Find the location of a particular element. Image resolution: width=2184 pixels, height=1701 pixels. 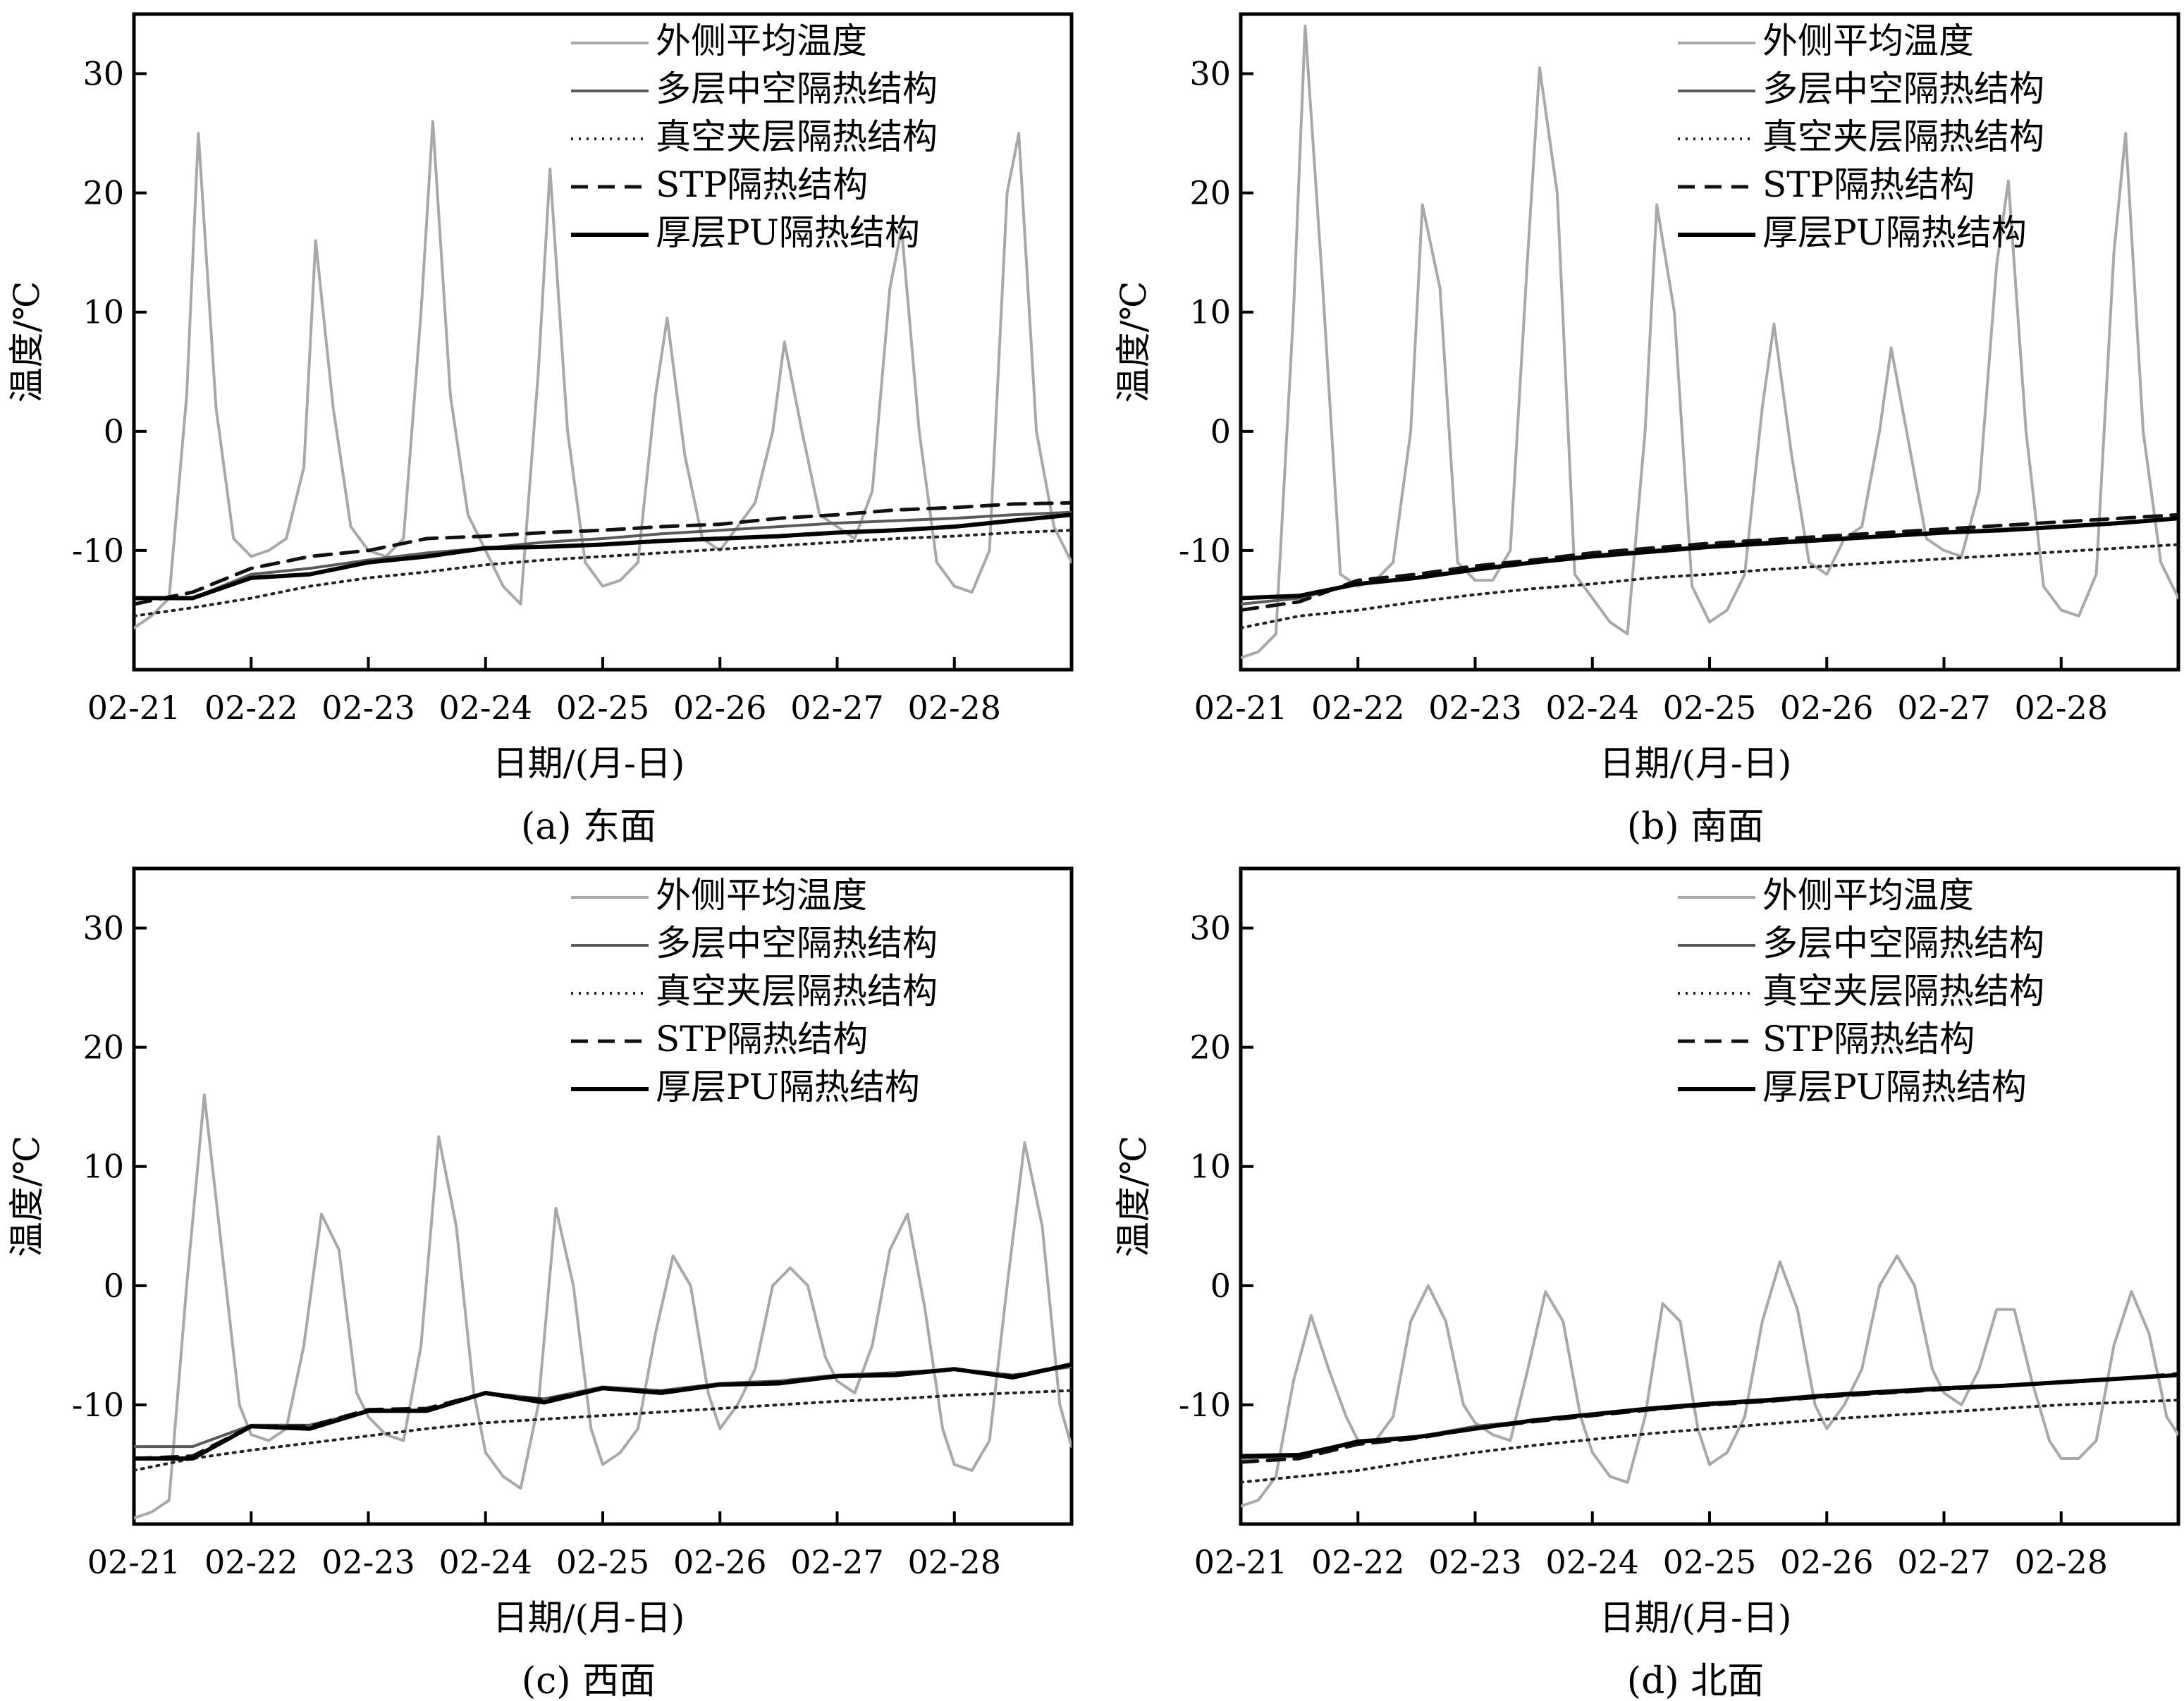

panel-caption: (a) 东面 is located at coordinates (588, 827).